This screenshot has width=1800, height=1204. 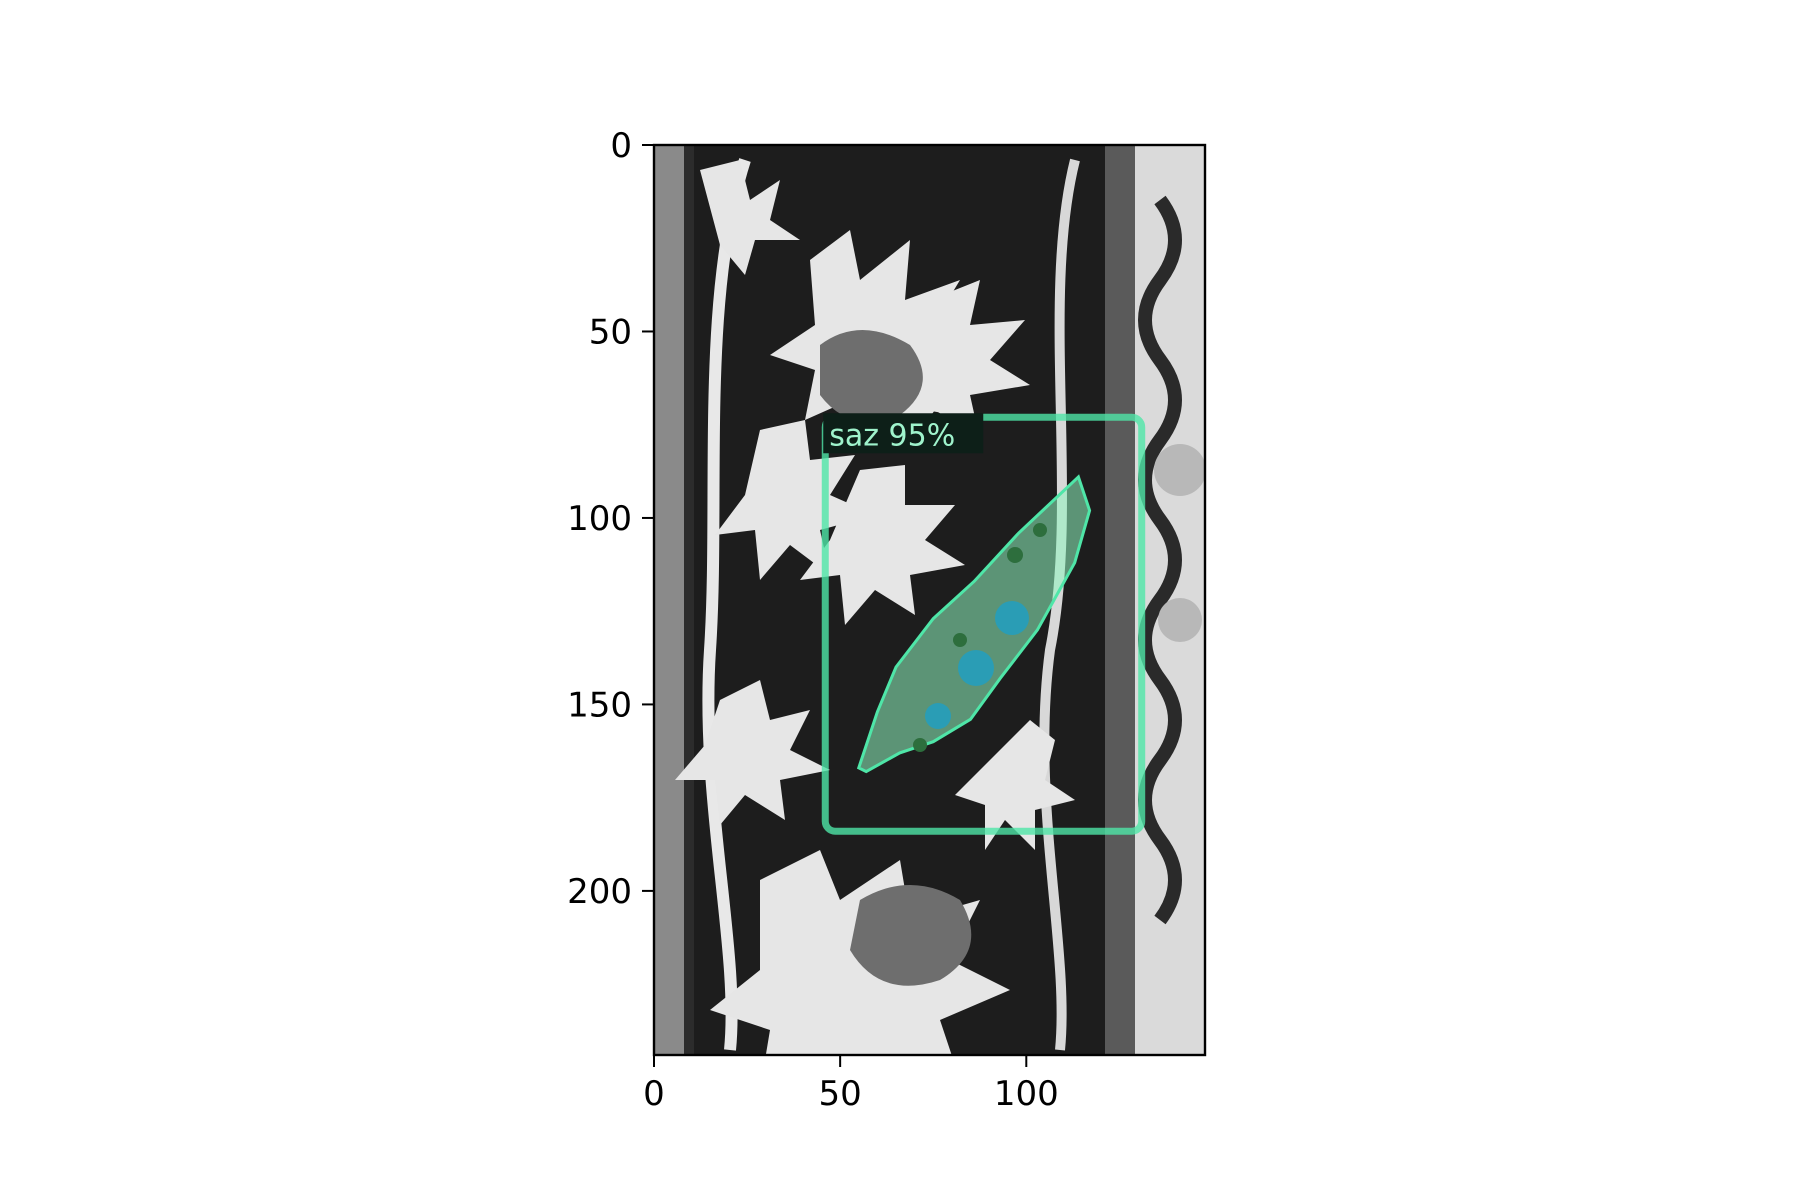 What do you see at coordinates (892, 435) in the screenshot?
I see `detection-label: saz 95%` at bounding box center [892, 435].